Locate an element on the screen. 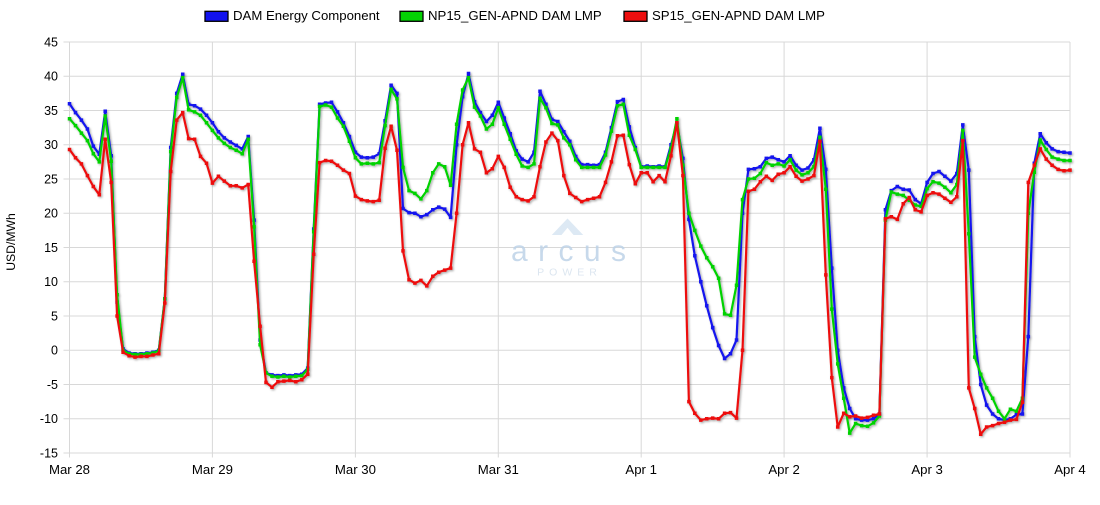 This screenshot has height=505, width=1100. svg-text: 20 is located at coordinates (51, 214).